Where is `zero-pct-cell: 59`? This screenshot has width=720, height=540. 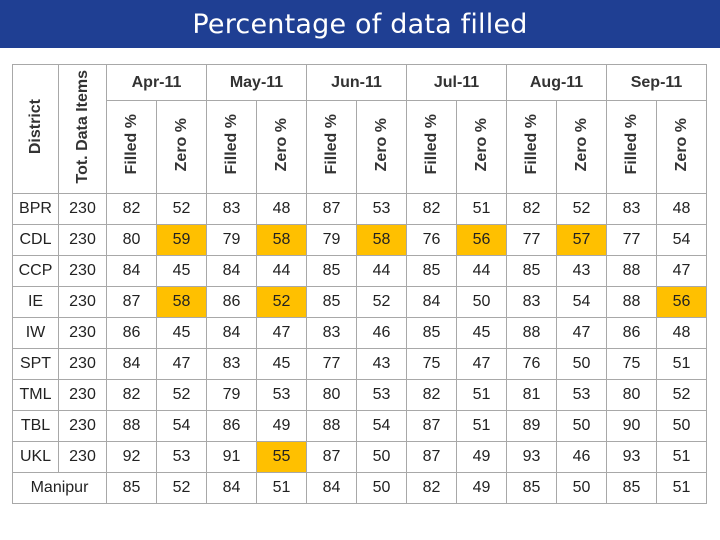 zero-pct-cell: 59 is located at coordinates (181, 240).